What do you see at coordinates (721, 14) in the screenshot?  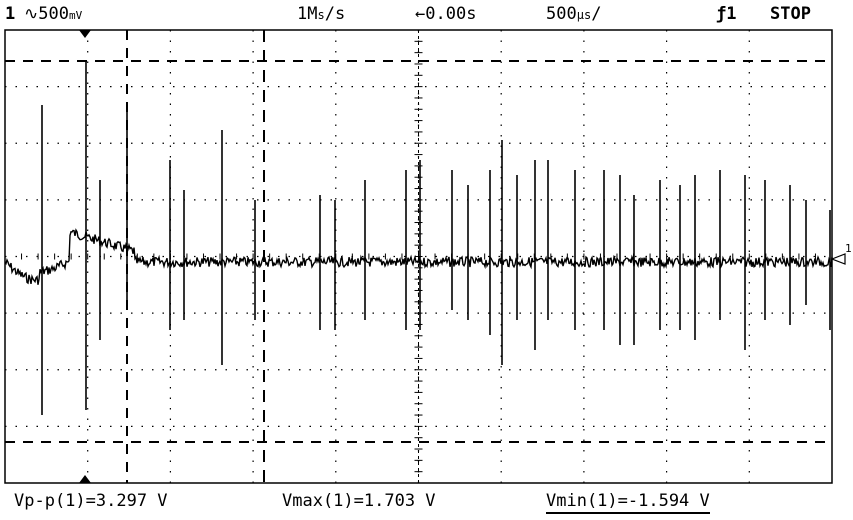 I see `rising-edge-icon: ƒ` at bounding box center [721, 14].